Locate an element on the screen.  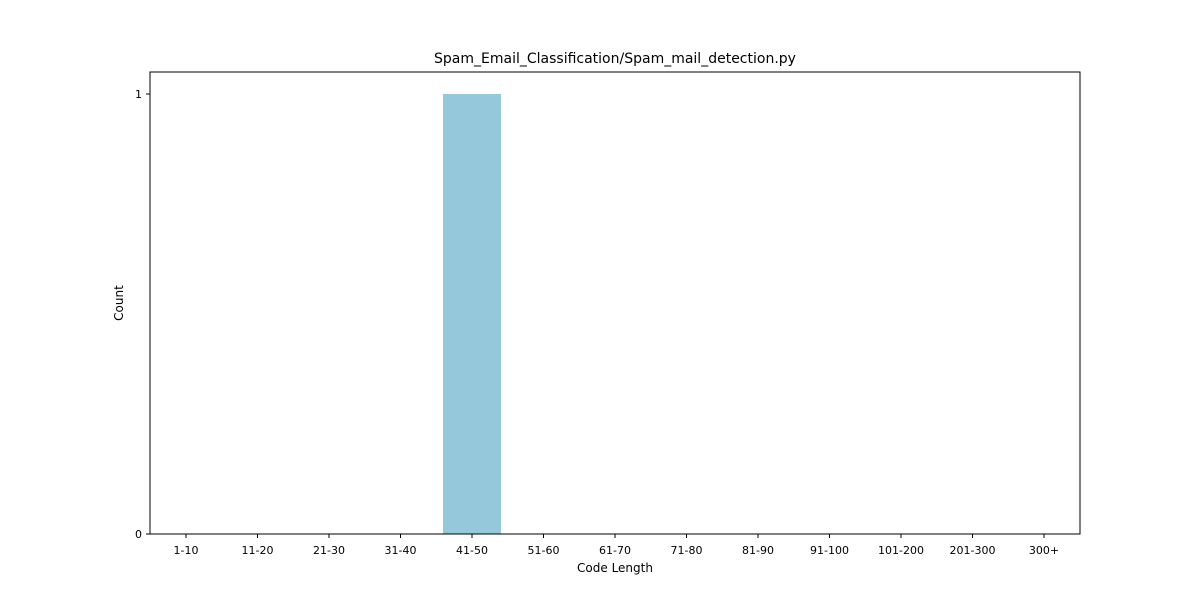
x-tick-label: 300+ is located at coordinates (1044, 550).